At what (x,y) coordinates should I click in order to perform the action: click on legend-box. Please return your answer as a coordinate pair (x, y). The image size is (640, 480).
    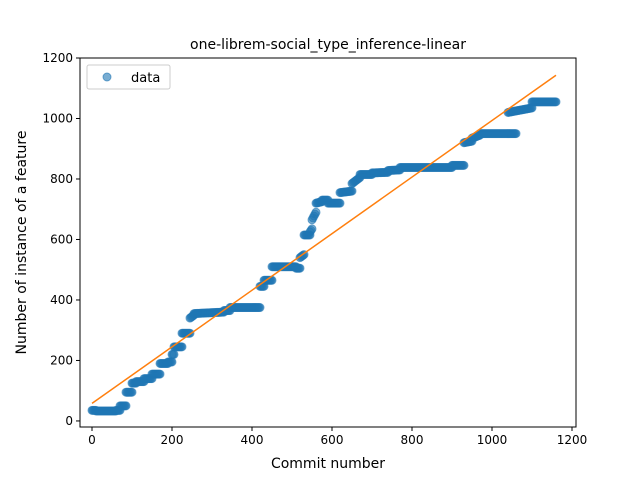
    Looking at the image, I should click on (128, 77).